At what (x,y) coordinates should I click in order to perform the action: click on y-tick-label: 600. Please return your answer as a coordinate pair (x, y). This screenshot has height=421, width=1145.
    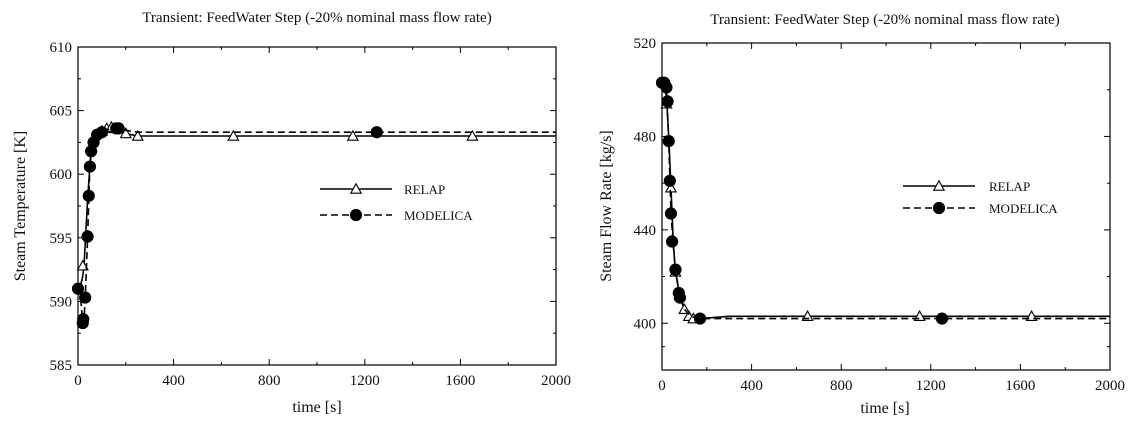
    Looking at the image, I should click on (61, 175).